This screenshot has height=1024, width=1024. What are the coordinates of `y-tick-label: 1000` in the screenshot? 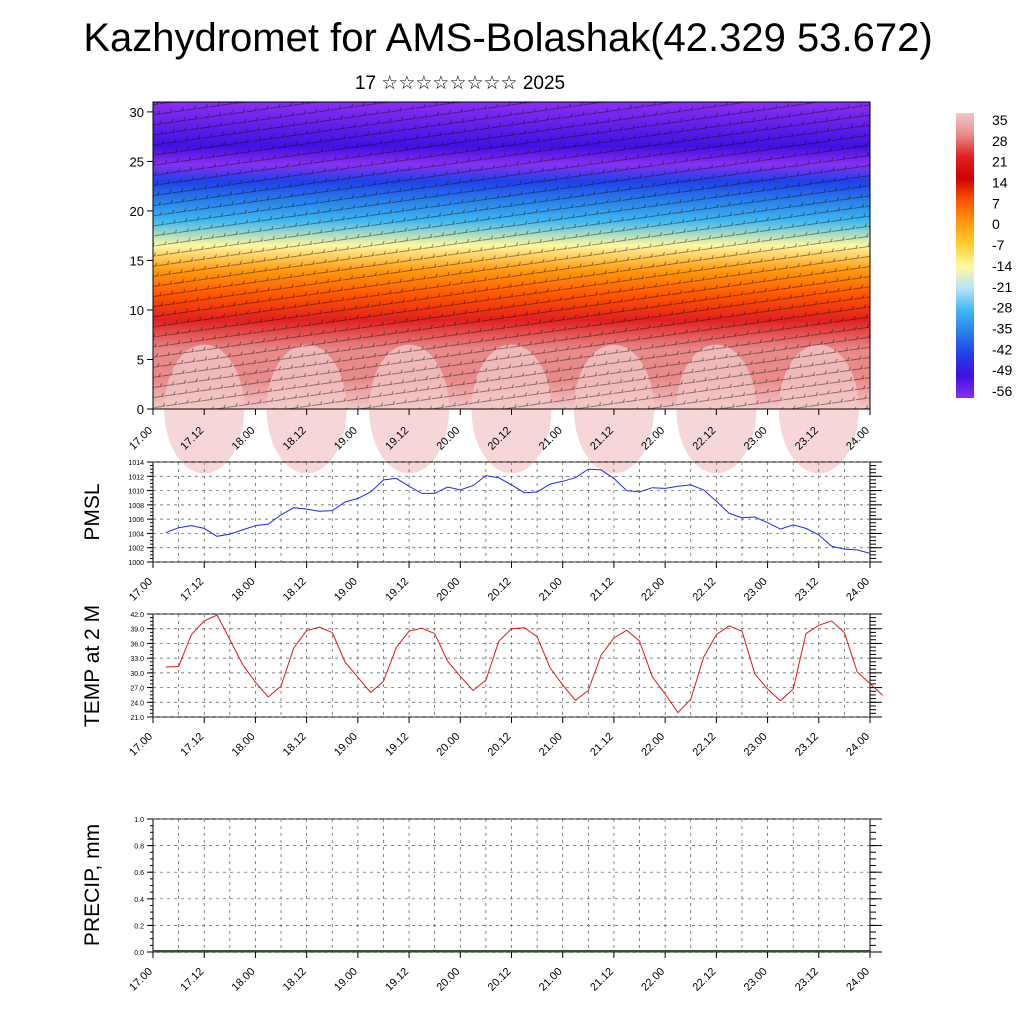 It's located at (136, 563).